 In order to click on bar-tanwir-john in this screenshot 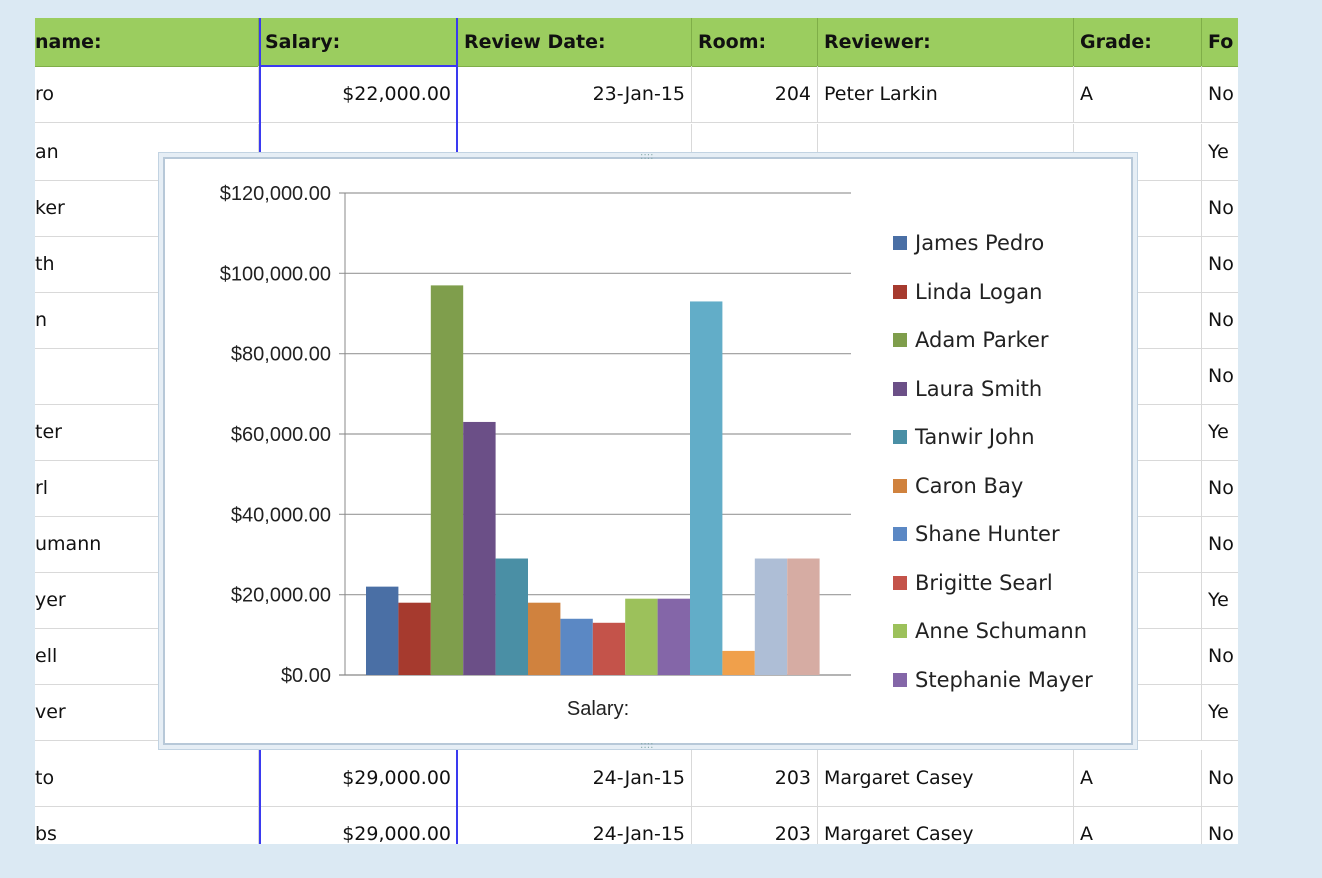, I will do `click(511, 616)`.